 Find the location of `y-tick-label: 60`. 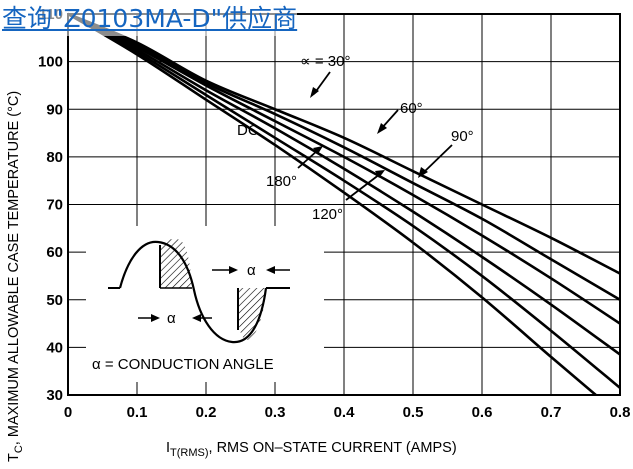

y-tick-label: 60 is located at coordinates (54, 252).